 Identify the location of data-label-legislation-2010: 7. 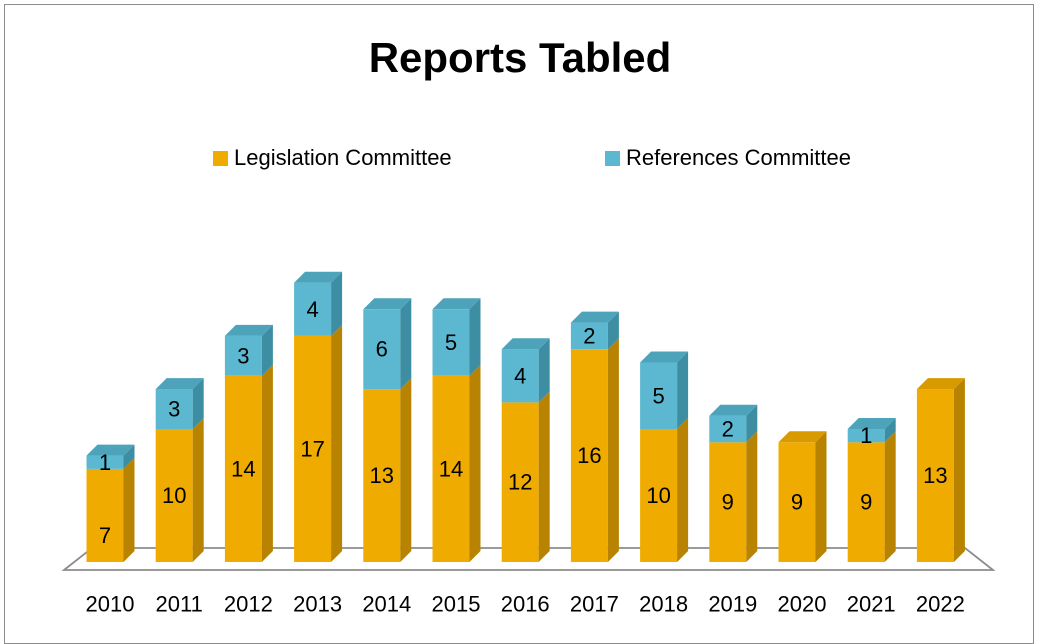
(105, 535).